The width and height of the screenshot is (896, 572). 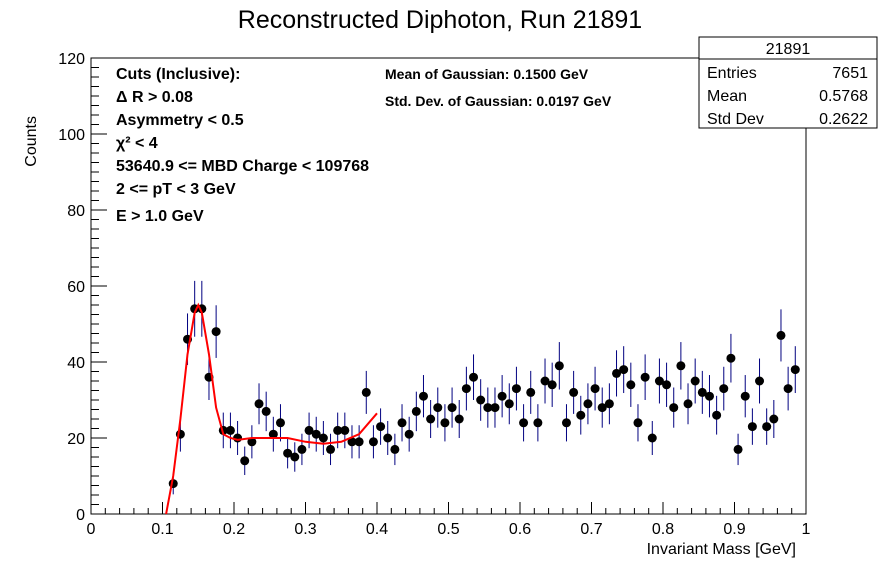 What do you see at coordinates (377, 529) in the screenshot?
I see `x-tick-label: 0.4` at bounding box center [377, 529].